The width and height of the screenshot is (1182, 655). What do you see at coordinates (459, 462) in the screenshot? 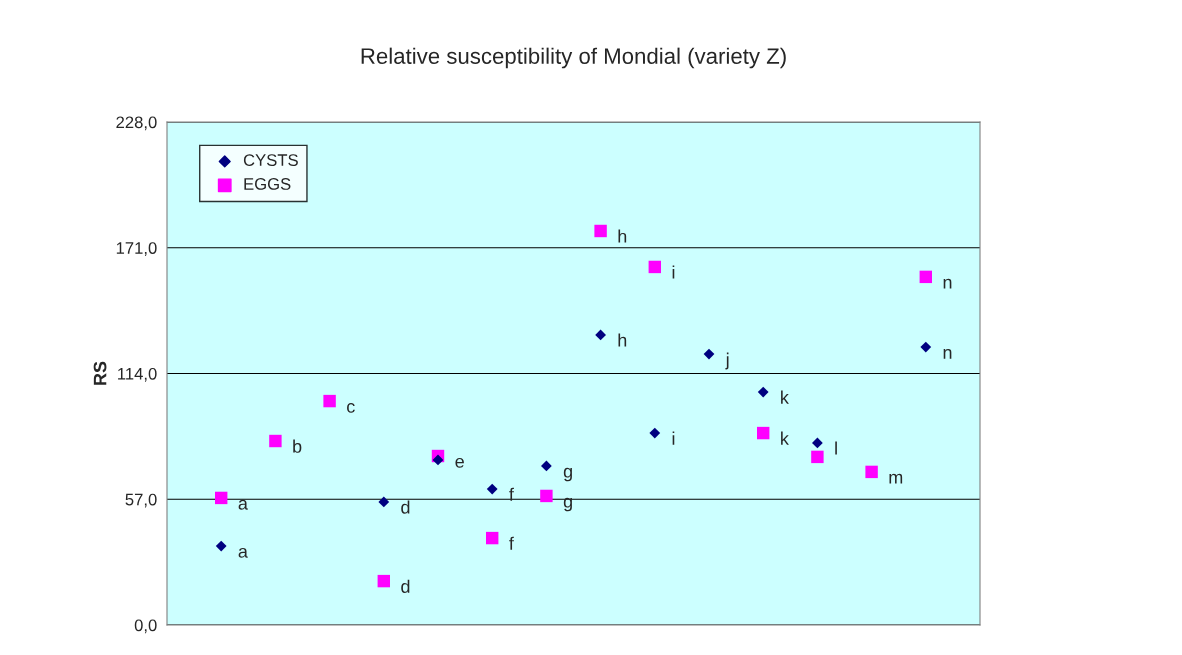
I see `data-label: e` at bounding box center [459, 462].